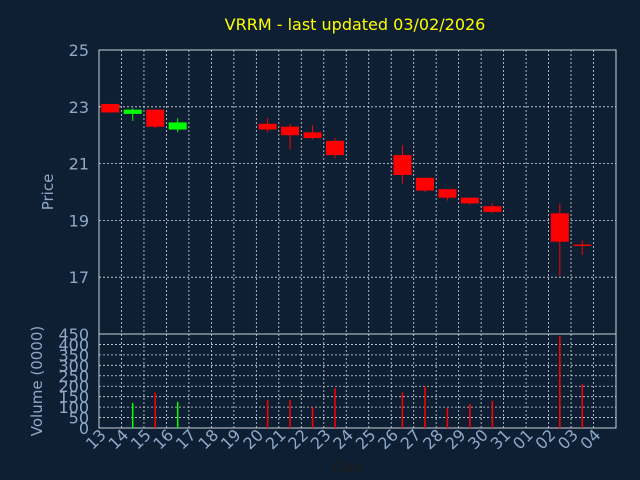 Image resolution: width=640 pixels, height=480 pixels. I want to click on price-y-tick-label: 21, so click(79, 164).